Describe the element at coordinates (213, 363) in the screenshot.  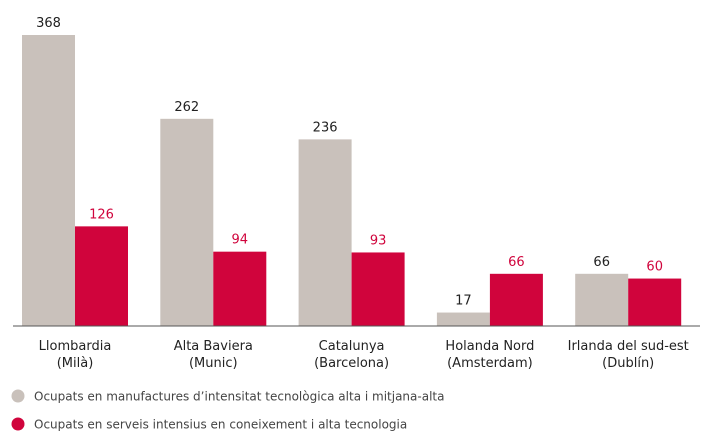
I see `x-tick-label-line: (Munic)` at that location.